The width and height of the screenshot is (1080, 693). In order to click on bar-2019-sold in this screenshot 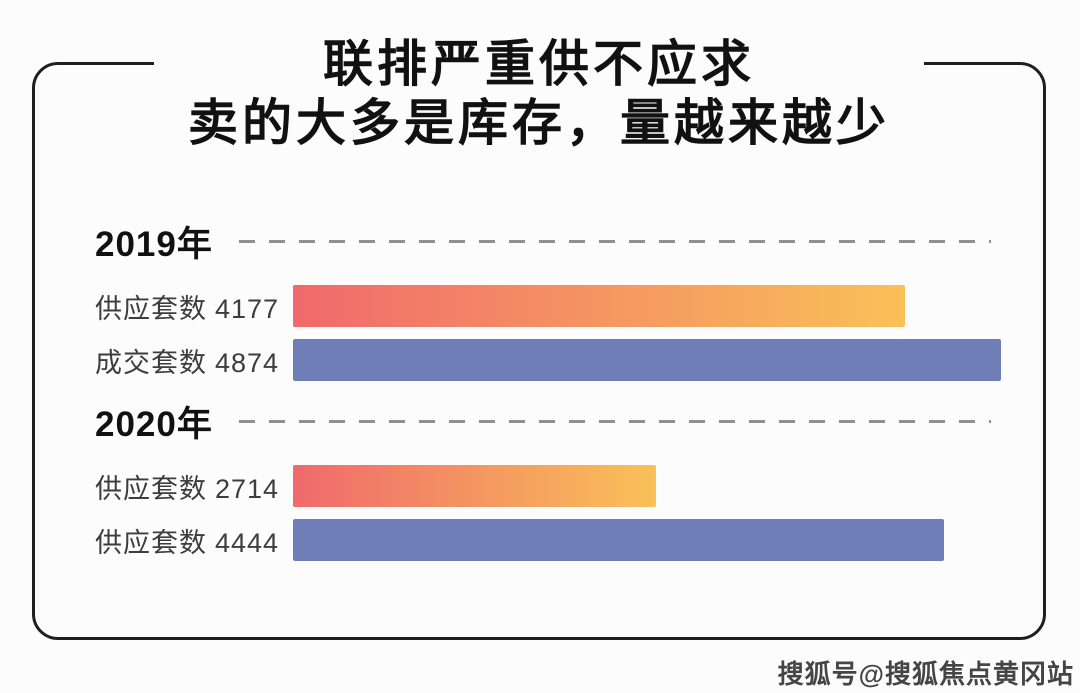, I will do `click(647, 360)`.